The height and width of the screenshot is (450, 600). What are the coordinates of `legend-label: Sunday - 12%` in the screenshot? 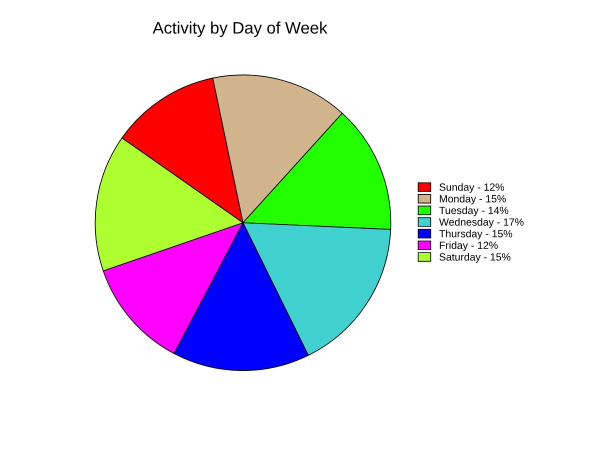 It's located at (472, 188).